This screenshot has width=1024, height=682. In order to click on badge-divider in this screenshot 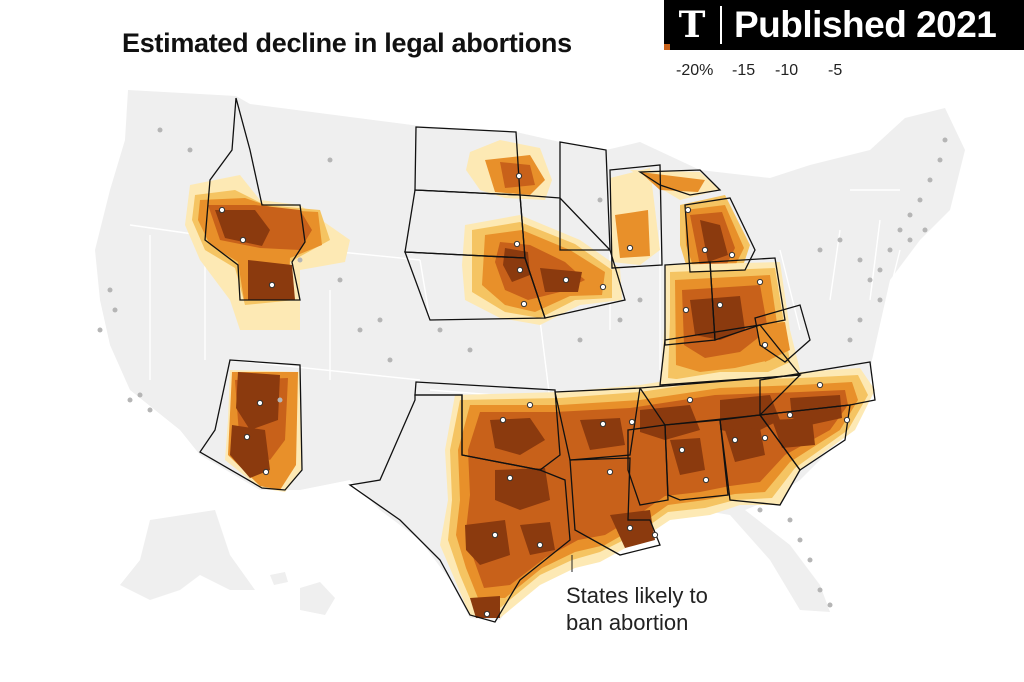, I will do `click(721, 25)`.